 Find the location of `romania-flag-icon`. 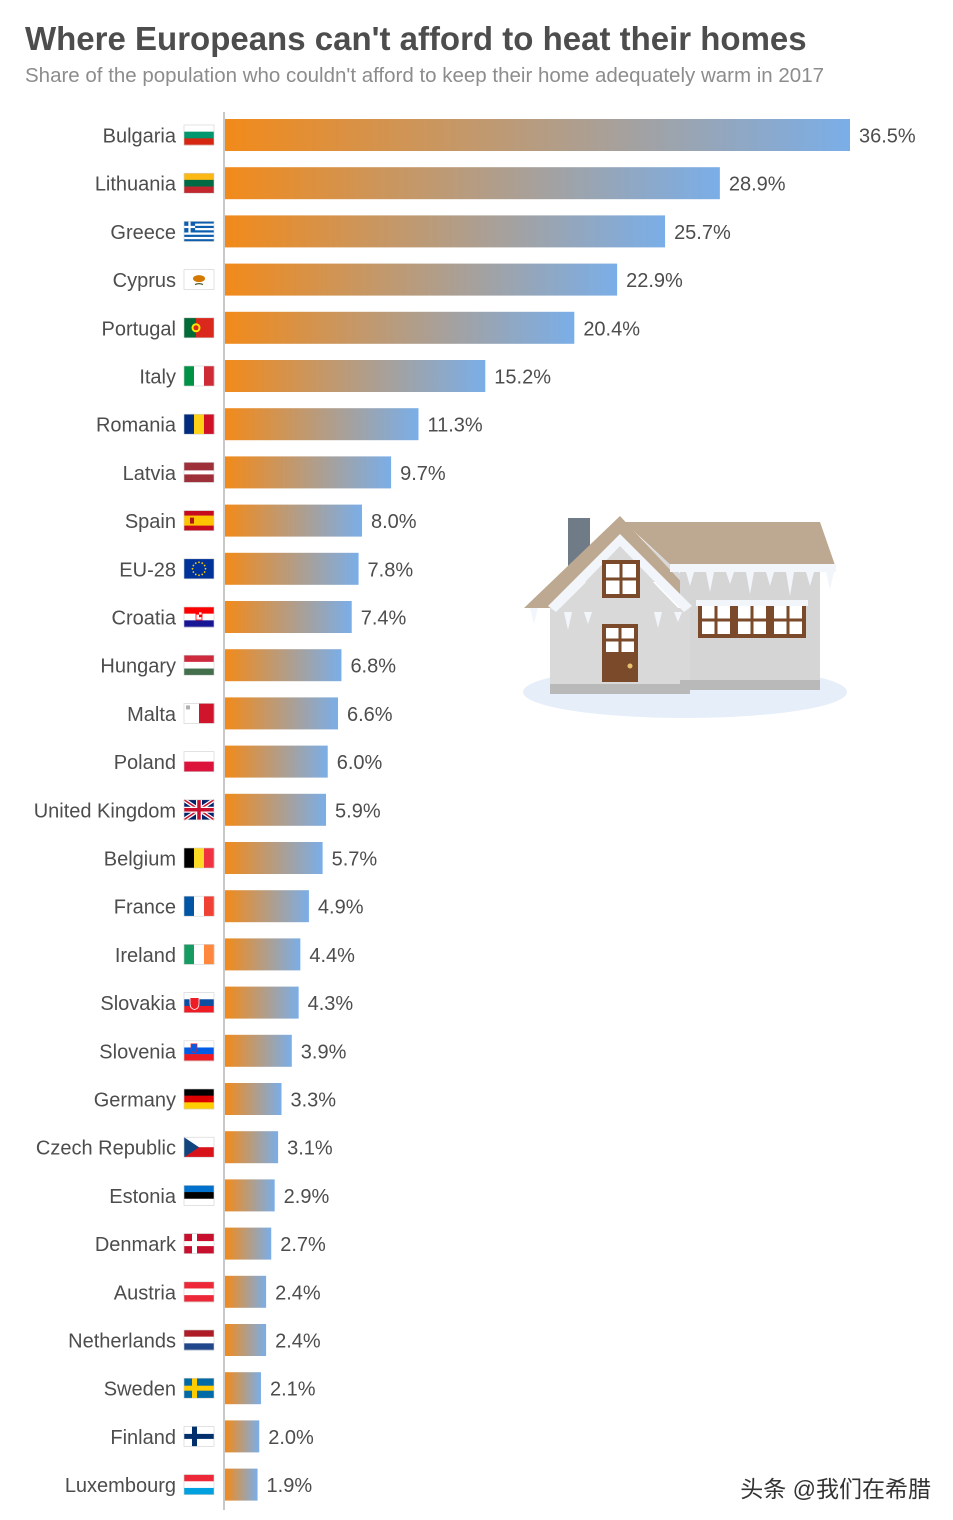

romania-flag-icon is located at coordinates (199, 424).